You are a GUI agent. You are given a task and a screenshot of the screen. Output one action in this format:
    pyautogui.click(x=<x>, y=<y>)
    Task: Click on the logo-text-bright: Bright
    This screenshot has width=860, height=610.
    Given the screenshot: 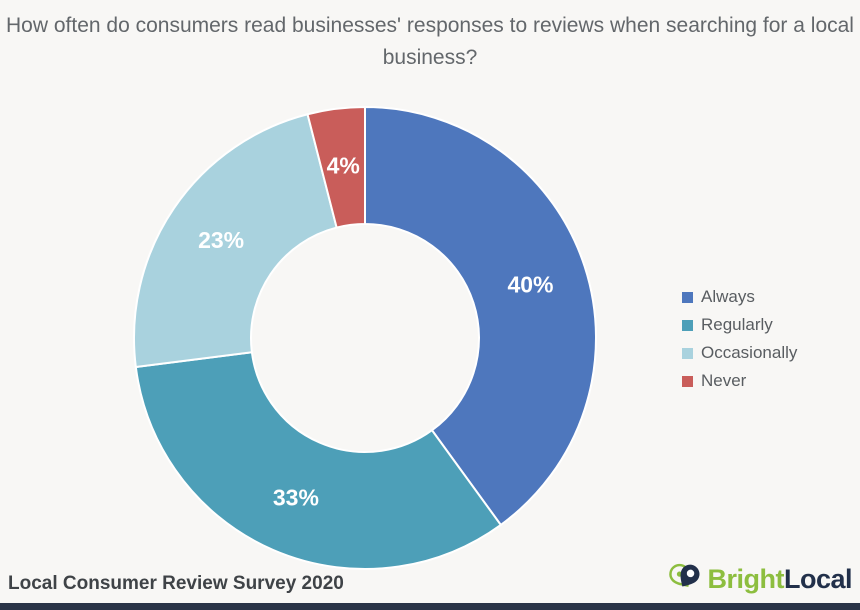 What is the action you would take?
    pyautogui.click(x=745, y=578)
    